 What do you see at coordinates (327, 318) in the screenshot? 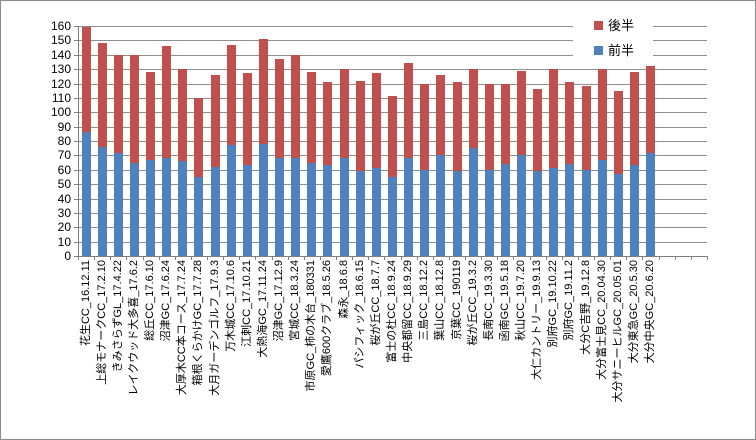
I see `x-tick-label: 愛鷹600クラブ_18.5.26` at bounding box center [327, 318].